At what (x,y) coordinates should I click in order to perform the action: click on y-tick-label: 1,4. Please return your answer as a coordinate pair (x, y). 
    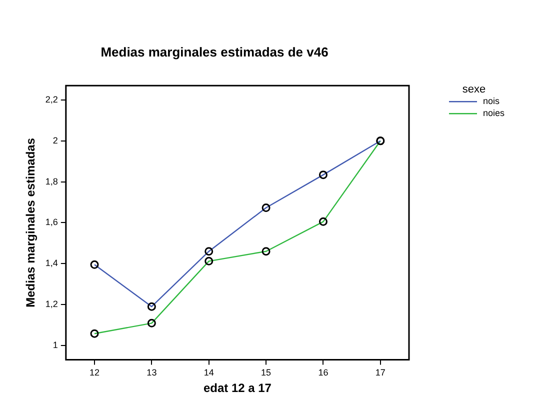
    Looking at the image, I should click on (51, 263).